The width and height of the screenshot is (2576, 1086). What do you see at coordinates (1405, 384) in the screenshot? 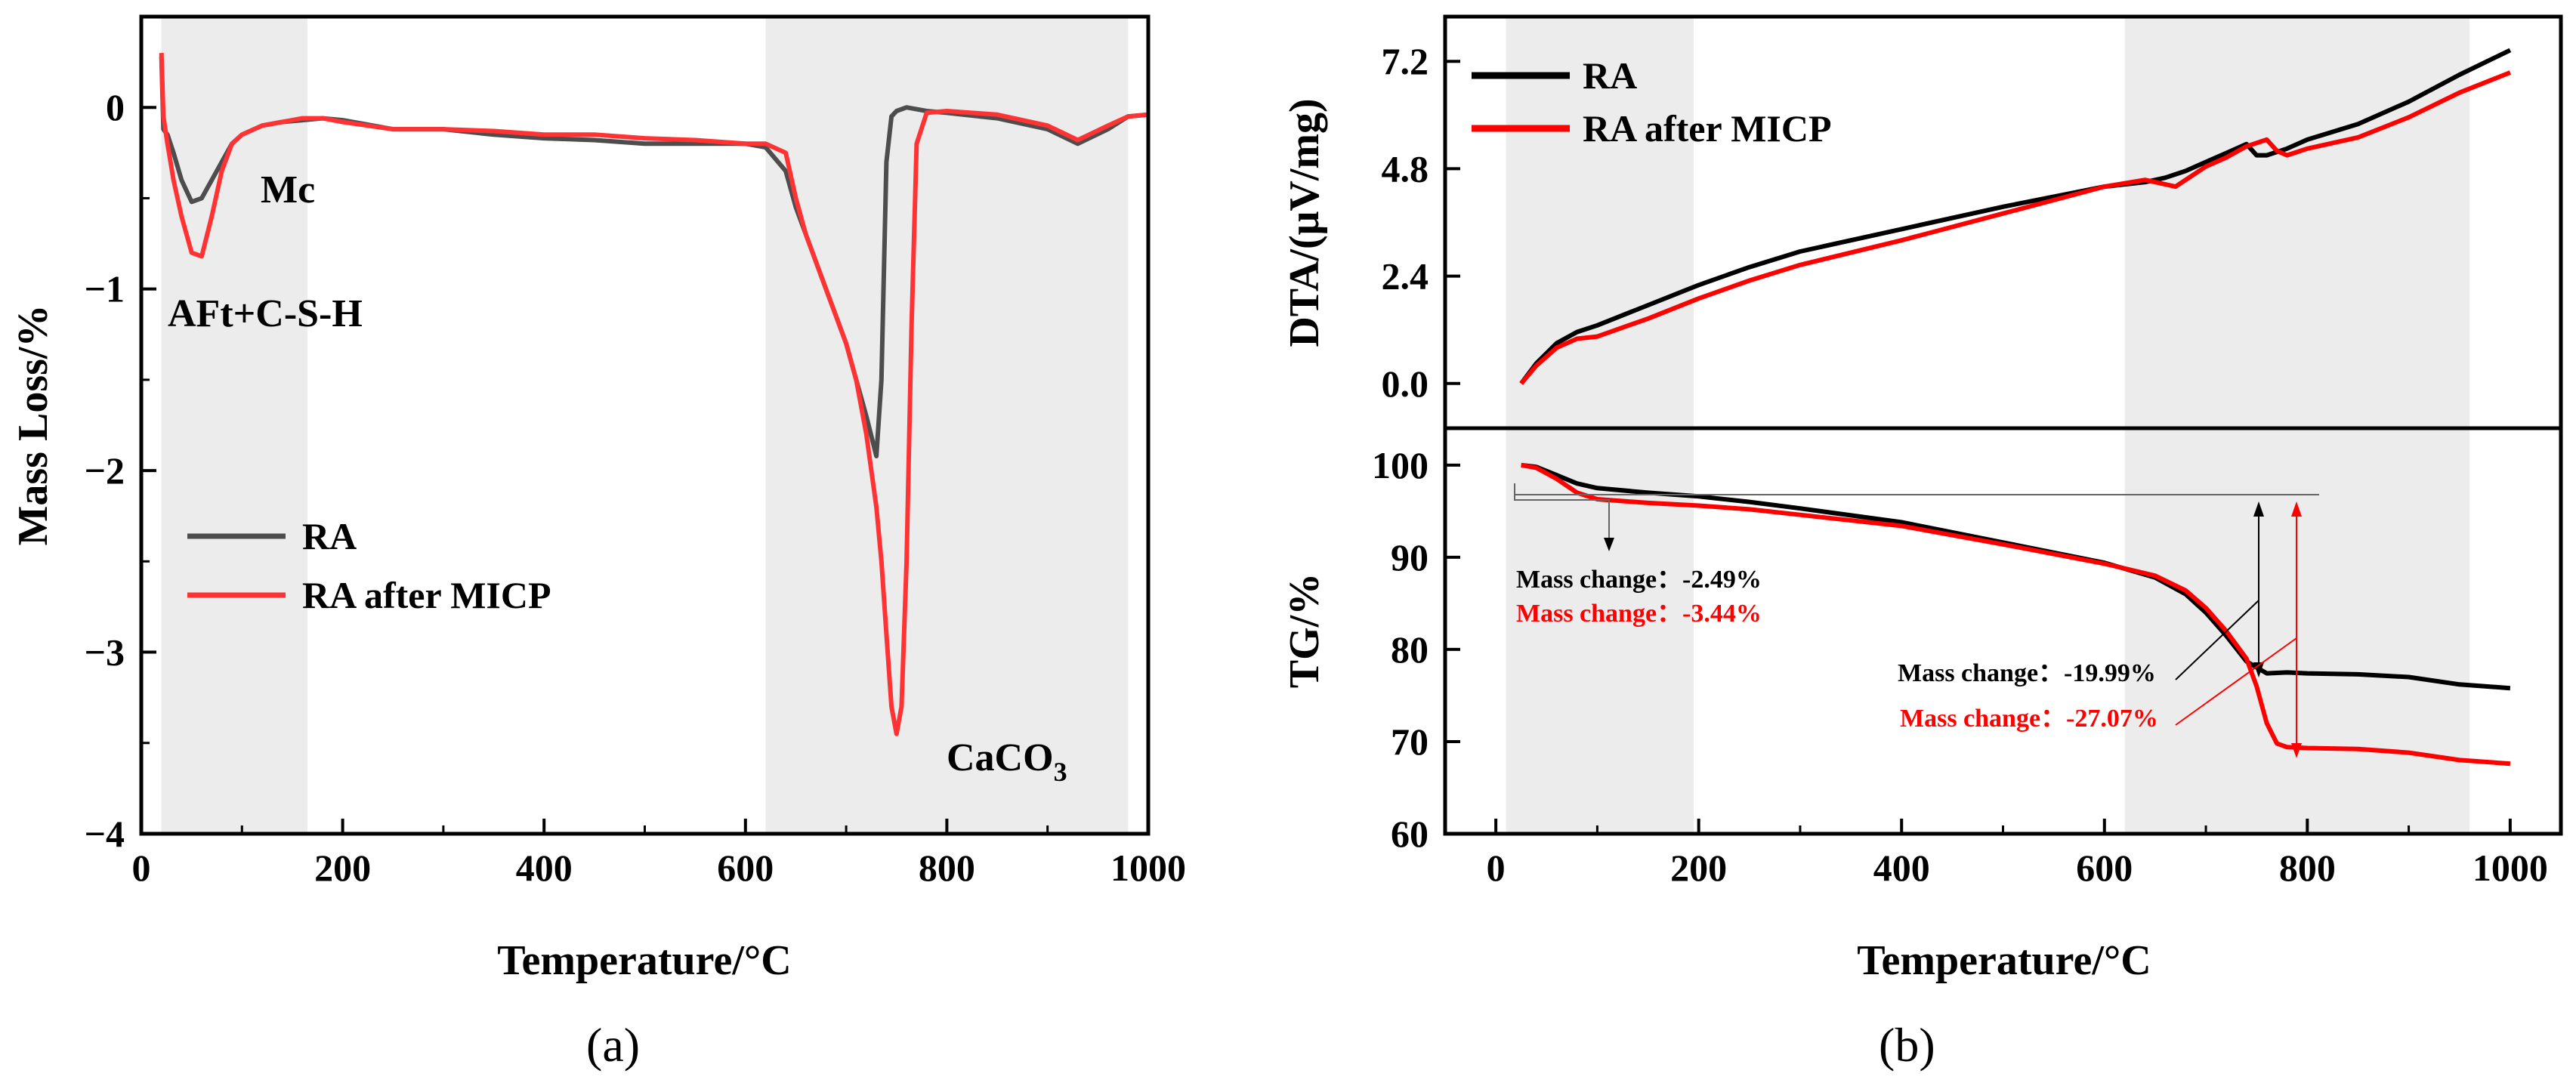
I see `dta-y-tick-label: 0.0` at bounding box center [1405, 384].